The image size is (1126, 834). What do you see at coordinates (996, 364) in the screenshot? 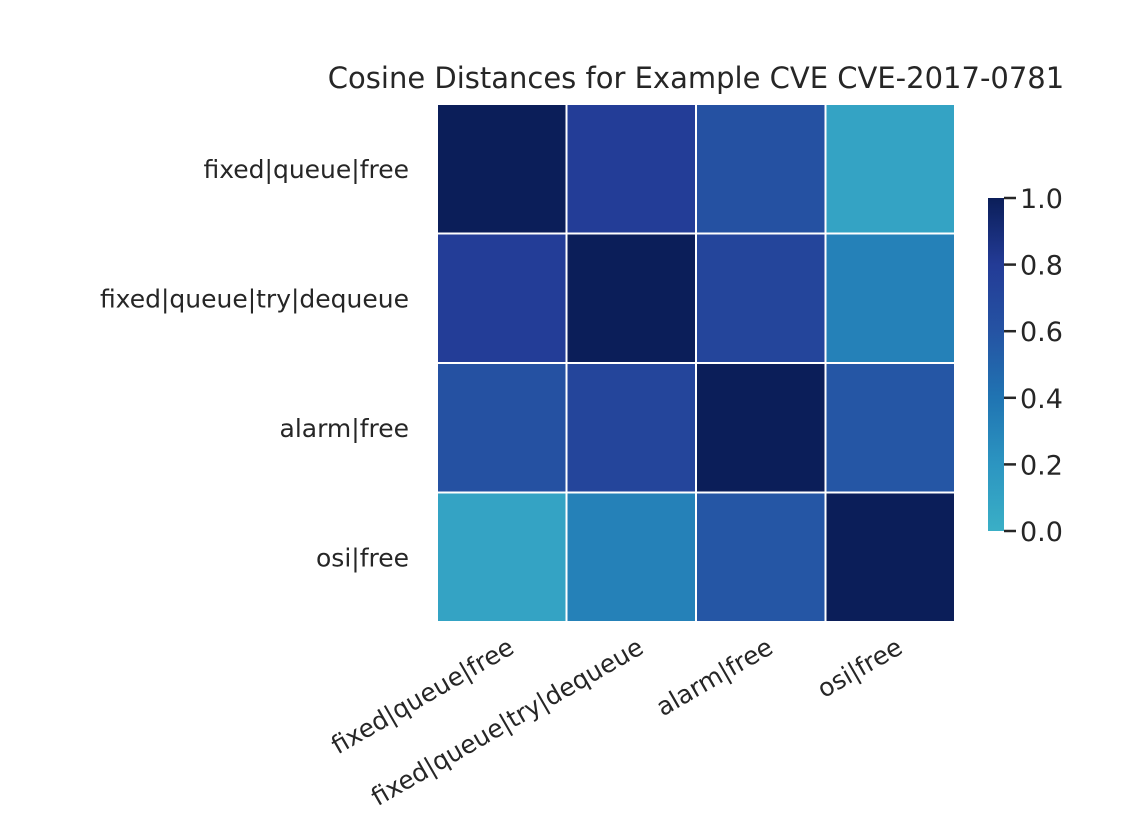
I see `colorbar` at bounding box center [996, 364].